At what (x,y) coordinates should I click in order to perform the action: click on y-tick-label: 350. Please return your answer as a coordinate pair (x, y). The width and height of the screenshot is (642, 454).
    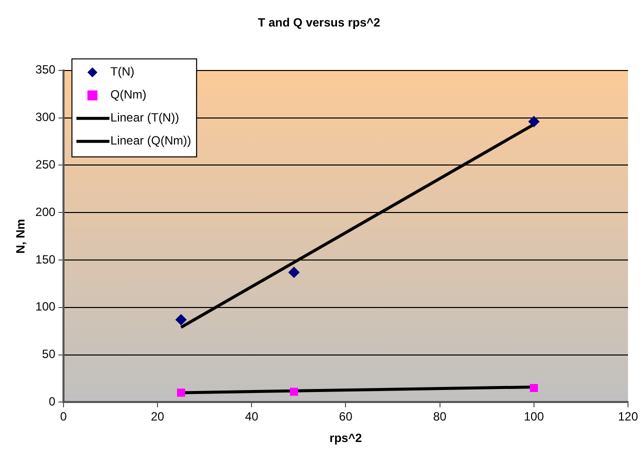
    Looking at the image, I should click on (45, 69).